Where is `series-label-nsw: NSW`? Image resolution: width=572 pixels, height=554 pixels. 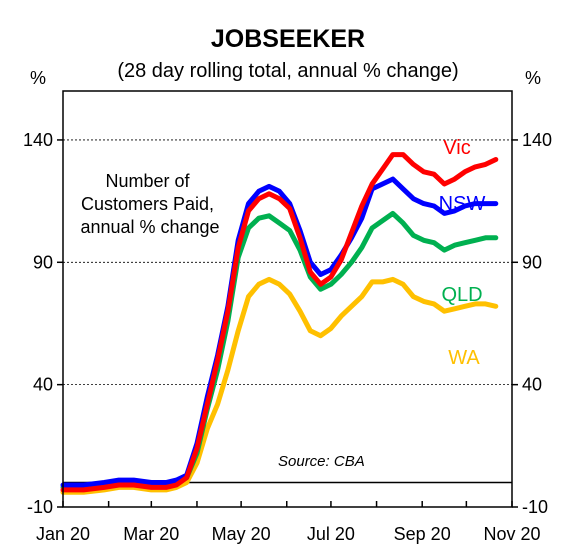
series-label-nsw: NSW is located at coordinates (462, 204).